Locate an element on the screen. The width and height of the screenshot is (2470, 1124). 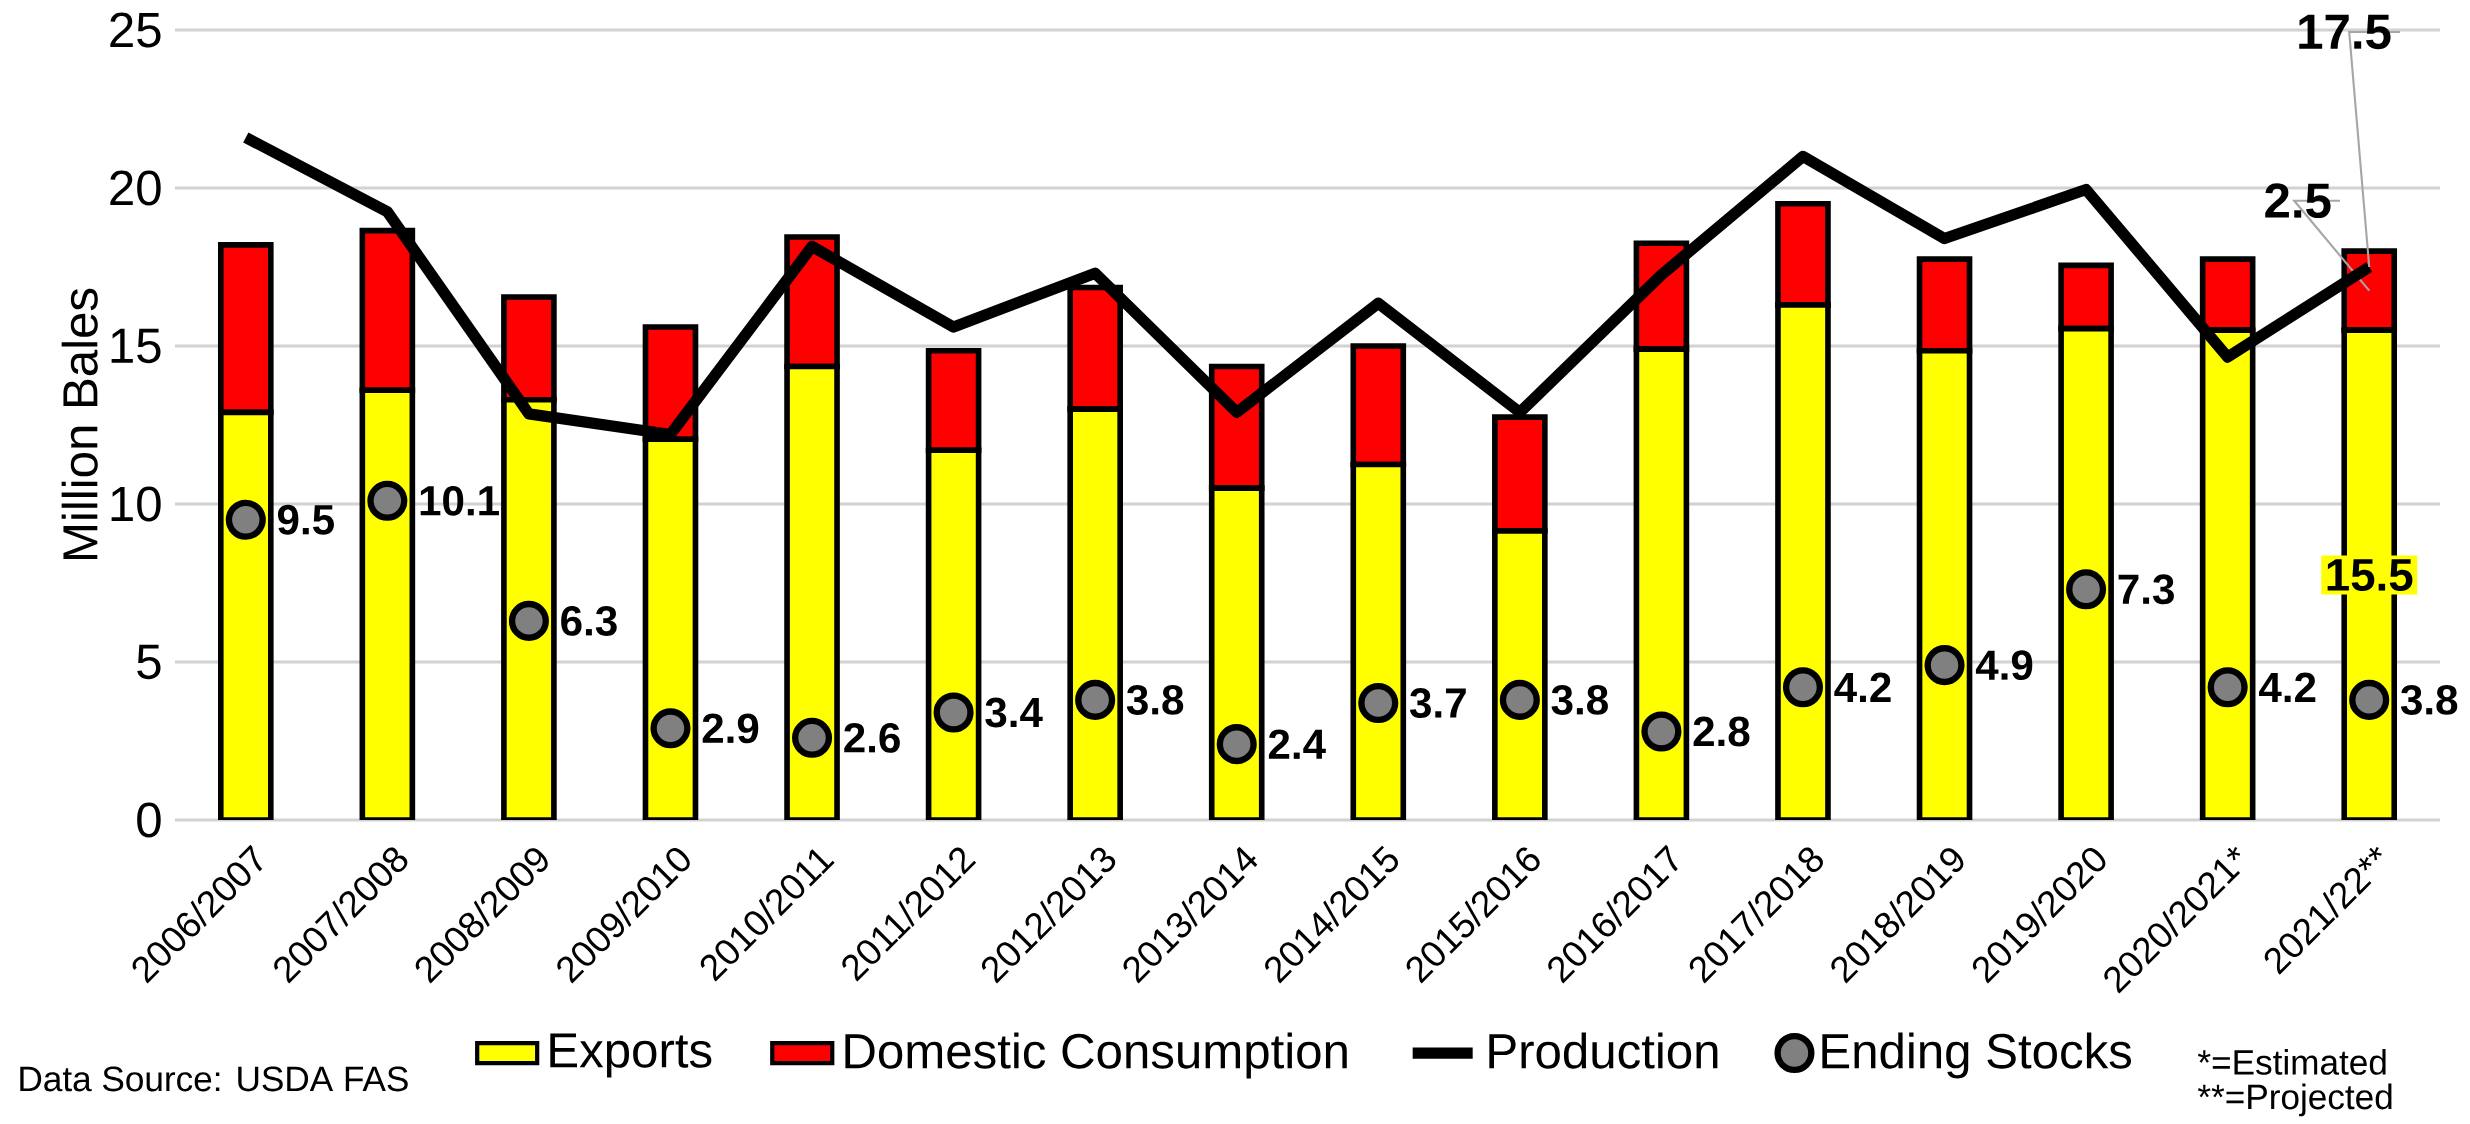
y-tick-label: 20 is located at coordinates (135, 188).